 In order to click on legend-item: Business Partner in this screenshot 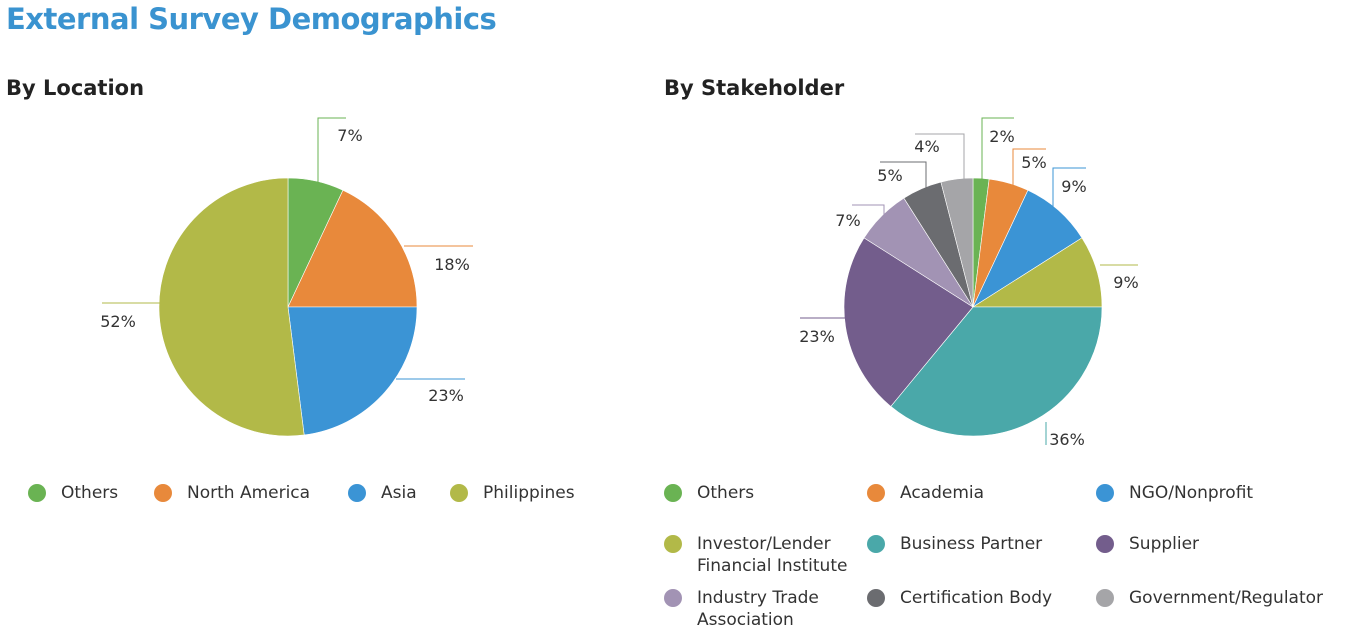, I will do `click(954, 544)`.